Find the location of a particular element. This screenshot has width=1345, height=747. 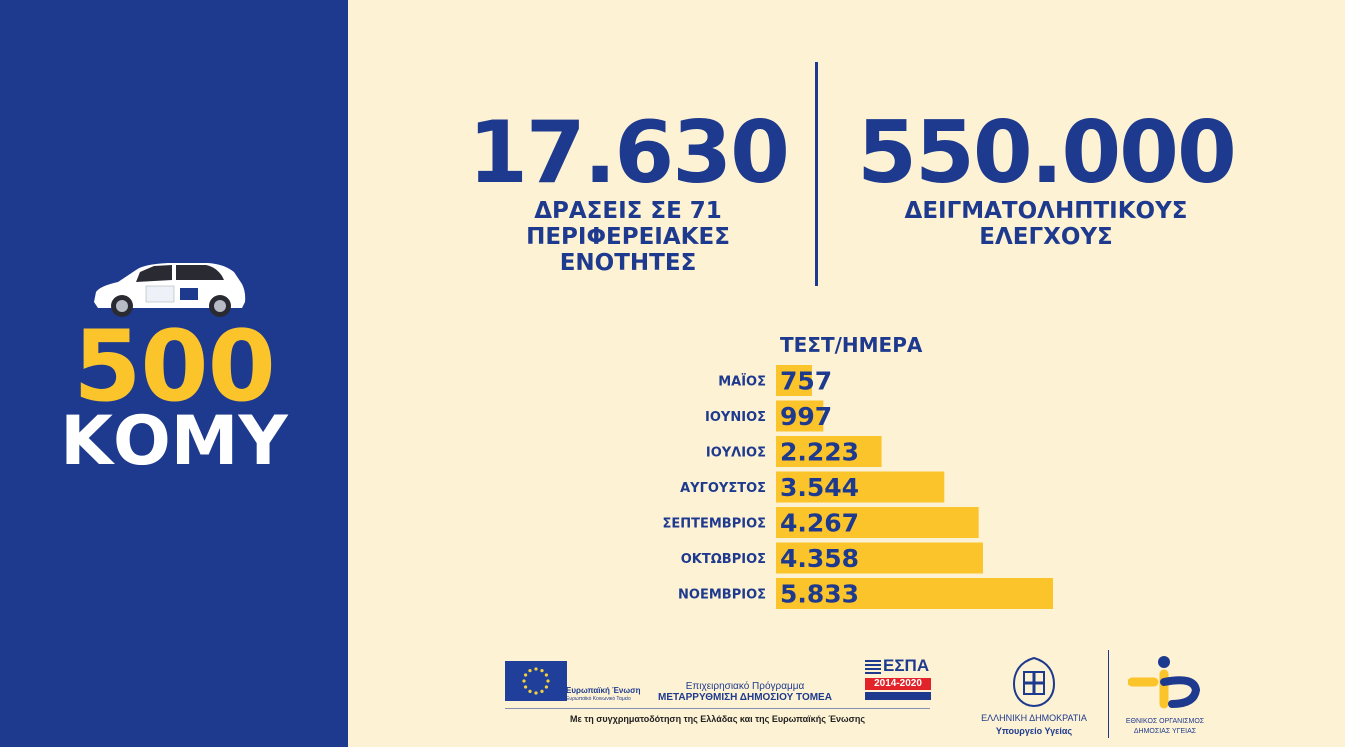

car-icon is located at coordinates (170, 290).